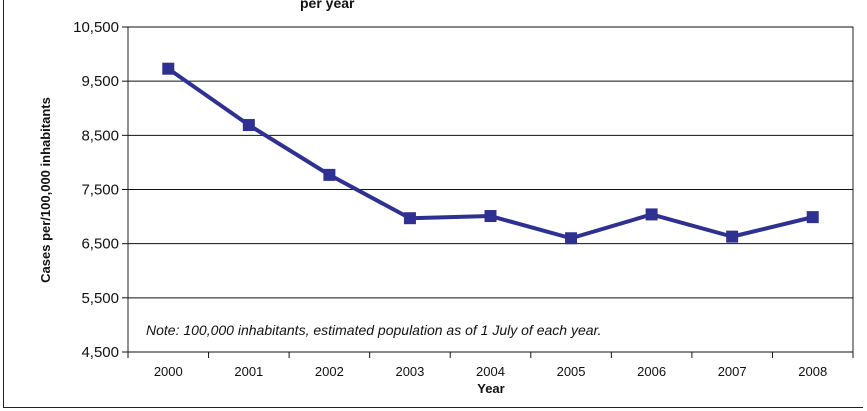 The height and width of the screenshot is (411, 867). Describe the element at coordinates (100, 135) in the screenshot. I see `y-tick-label: 8,500` at that location.